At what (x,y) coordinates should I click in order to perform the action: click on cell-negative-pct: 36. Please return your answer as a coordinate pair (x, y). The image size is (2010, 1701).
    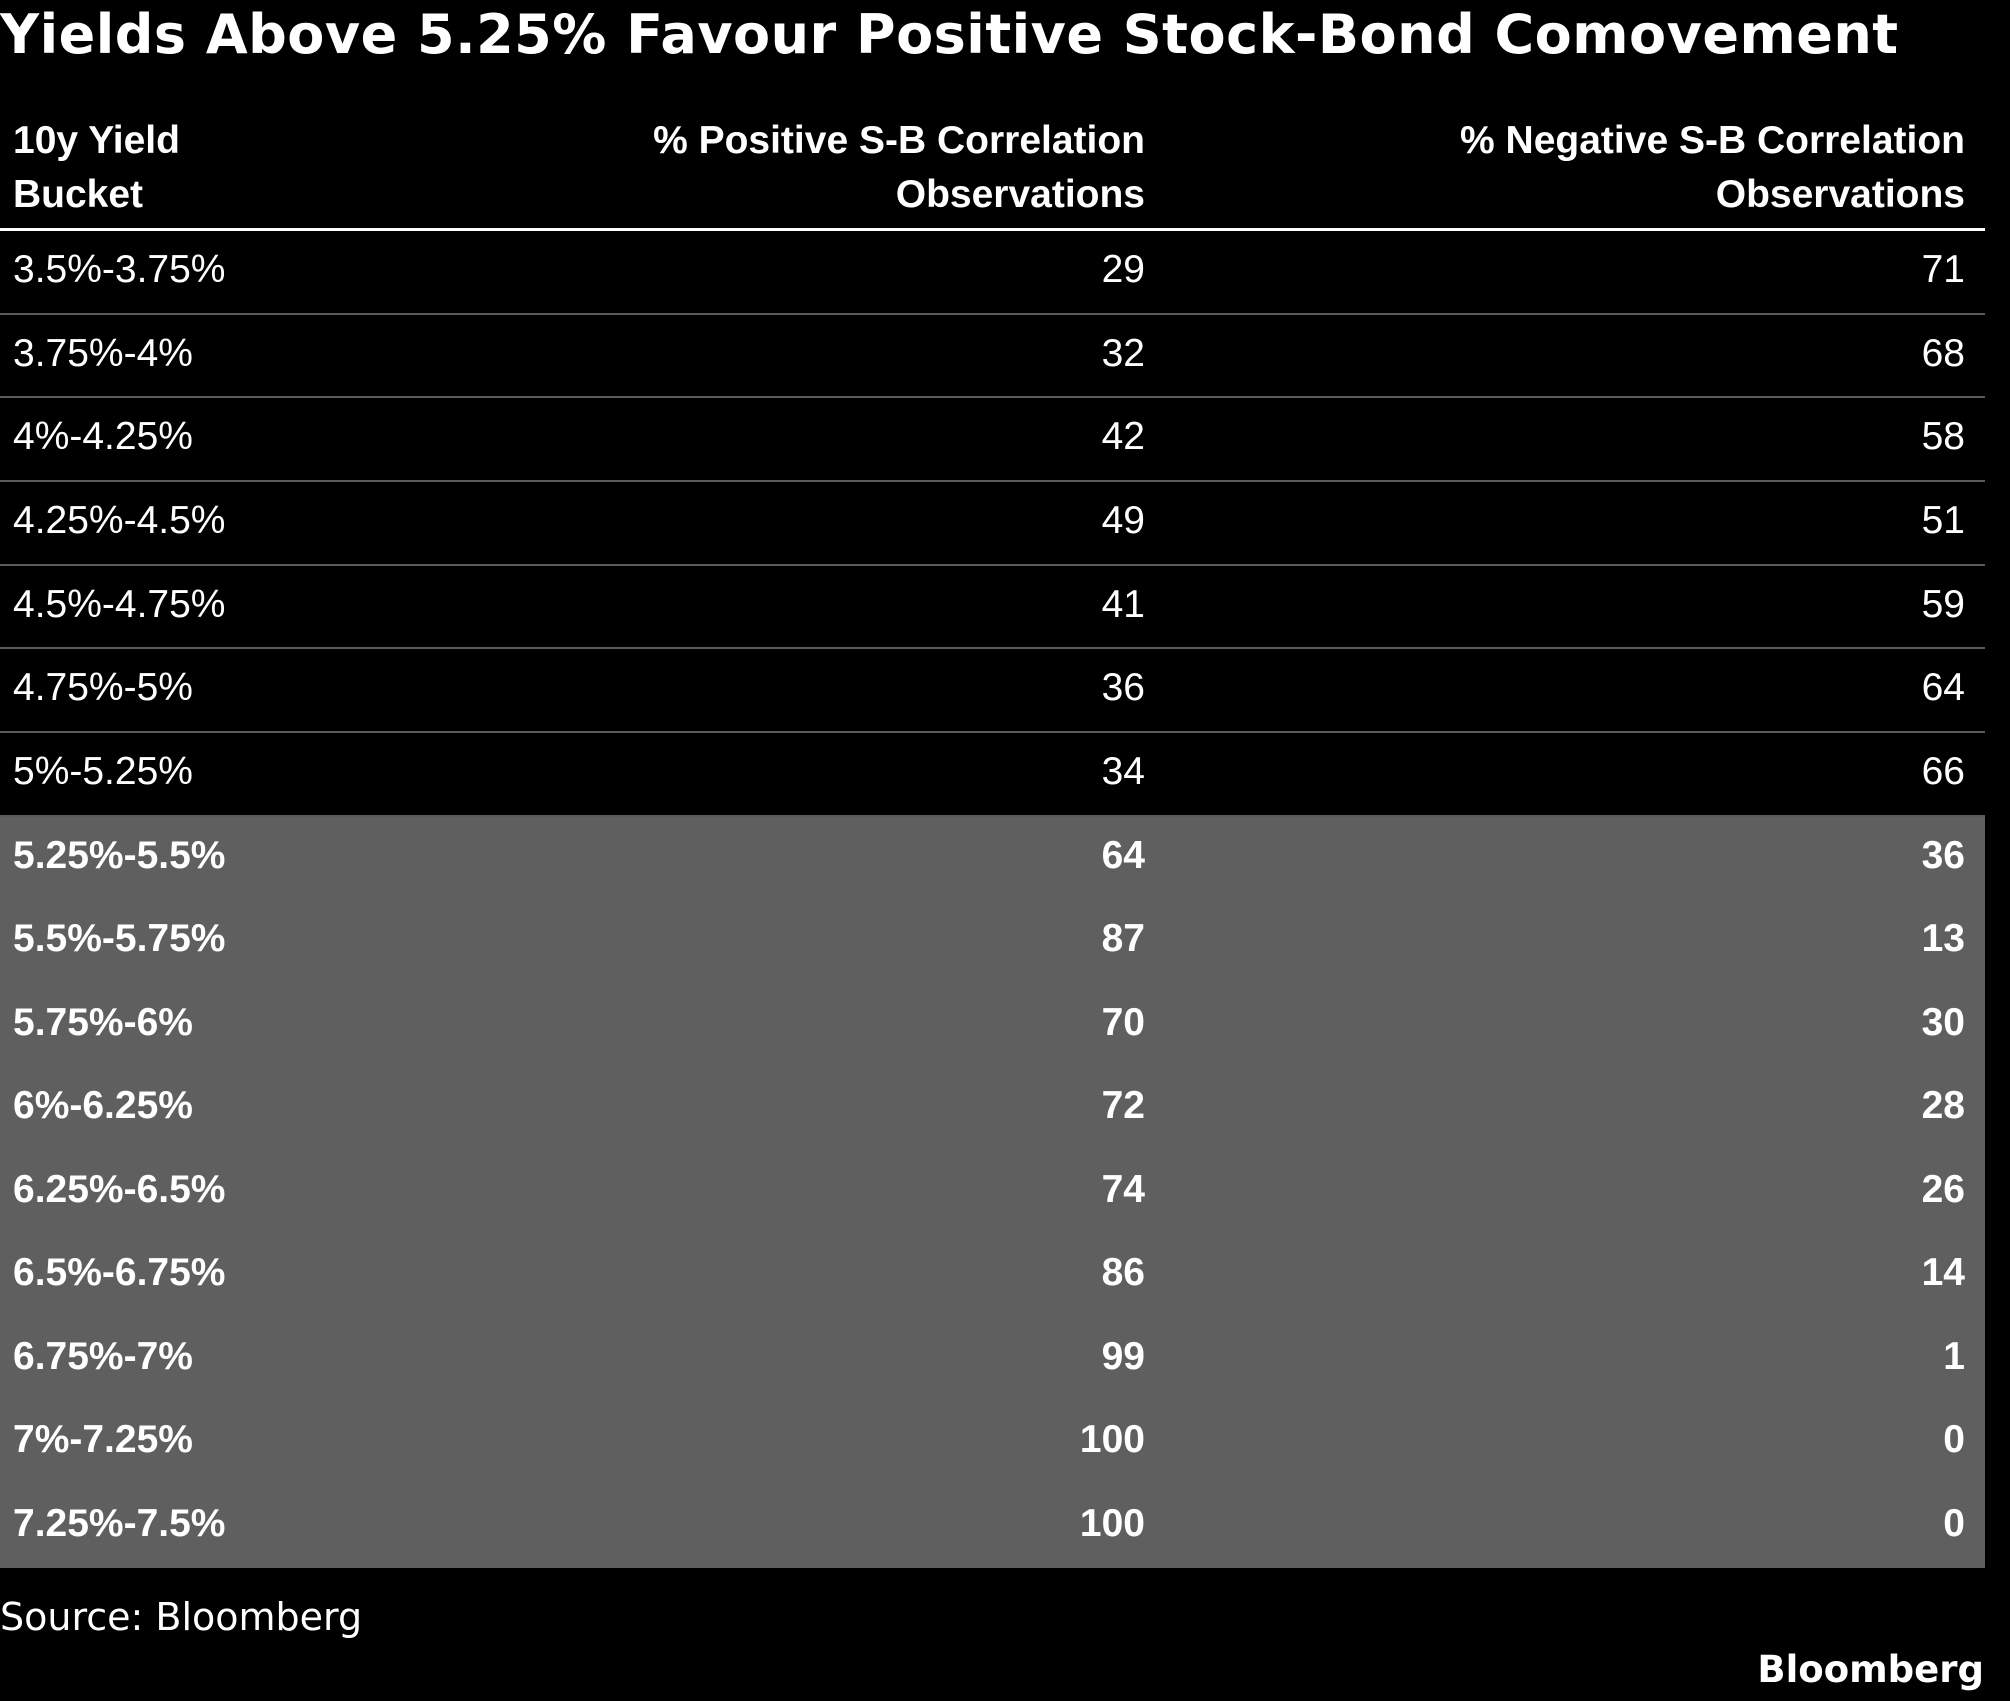
    Looking at the image, I should click on (1943, 855).